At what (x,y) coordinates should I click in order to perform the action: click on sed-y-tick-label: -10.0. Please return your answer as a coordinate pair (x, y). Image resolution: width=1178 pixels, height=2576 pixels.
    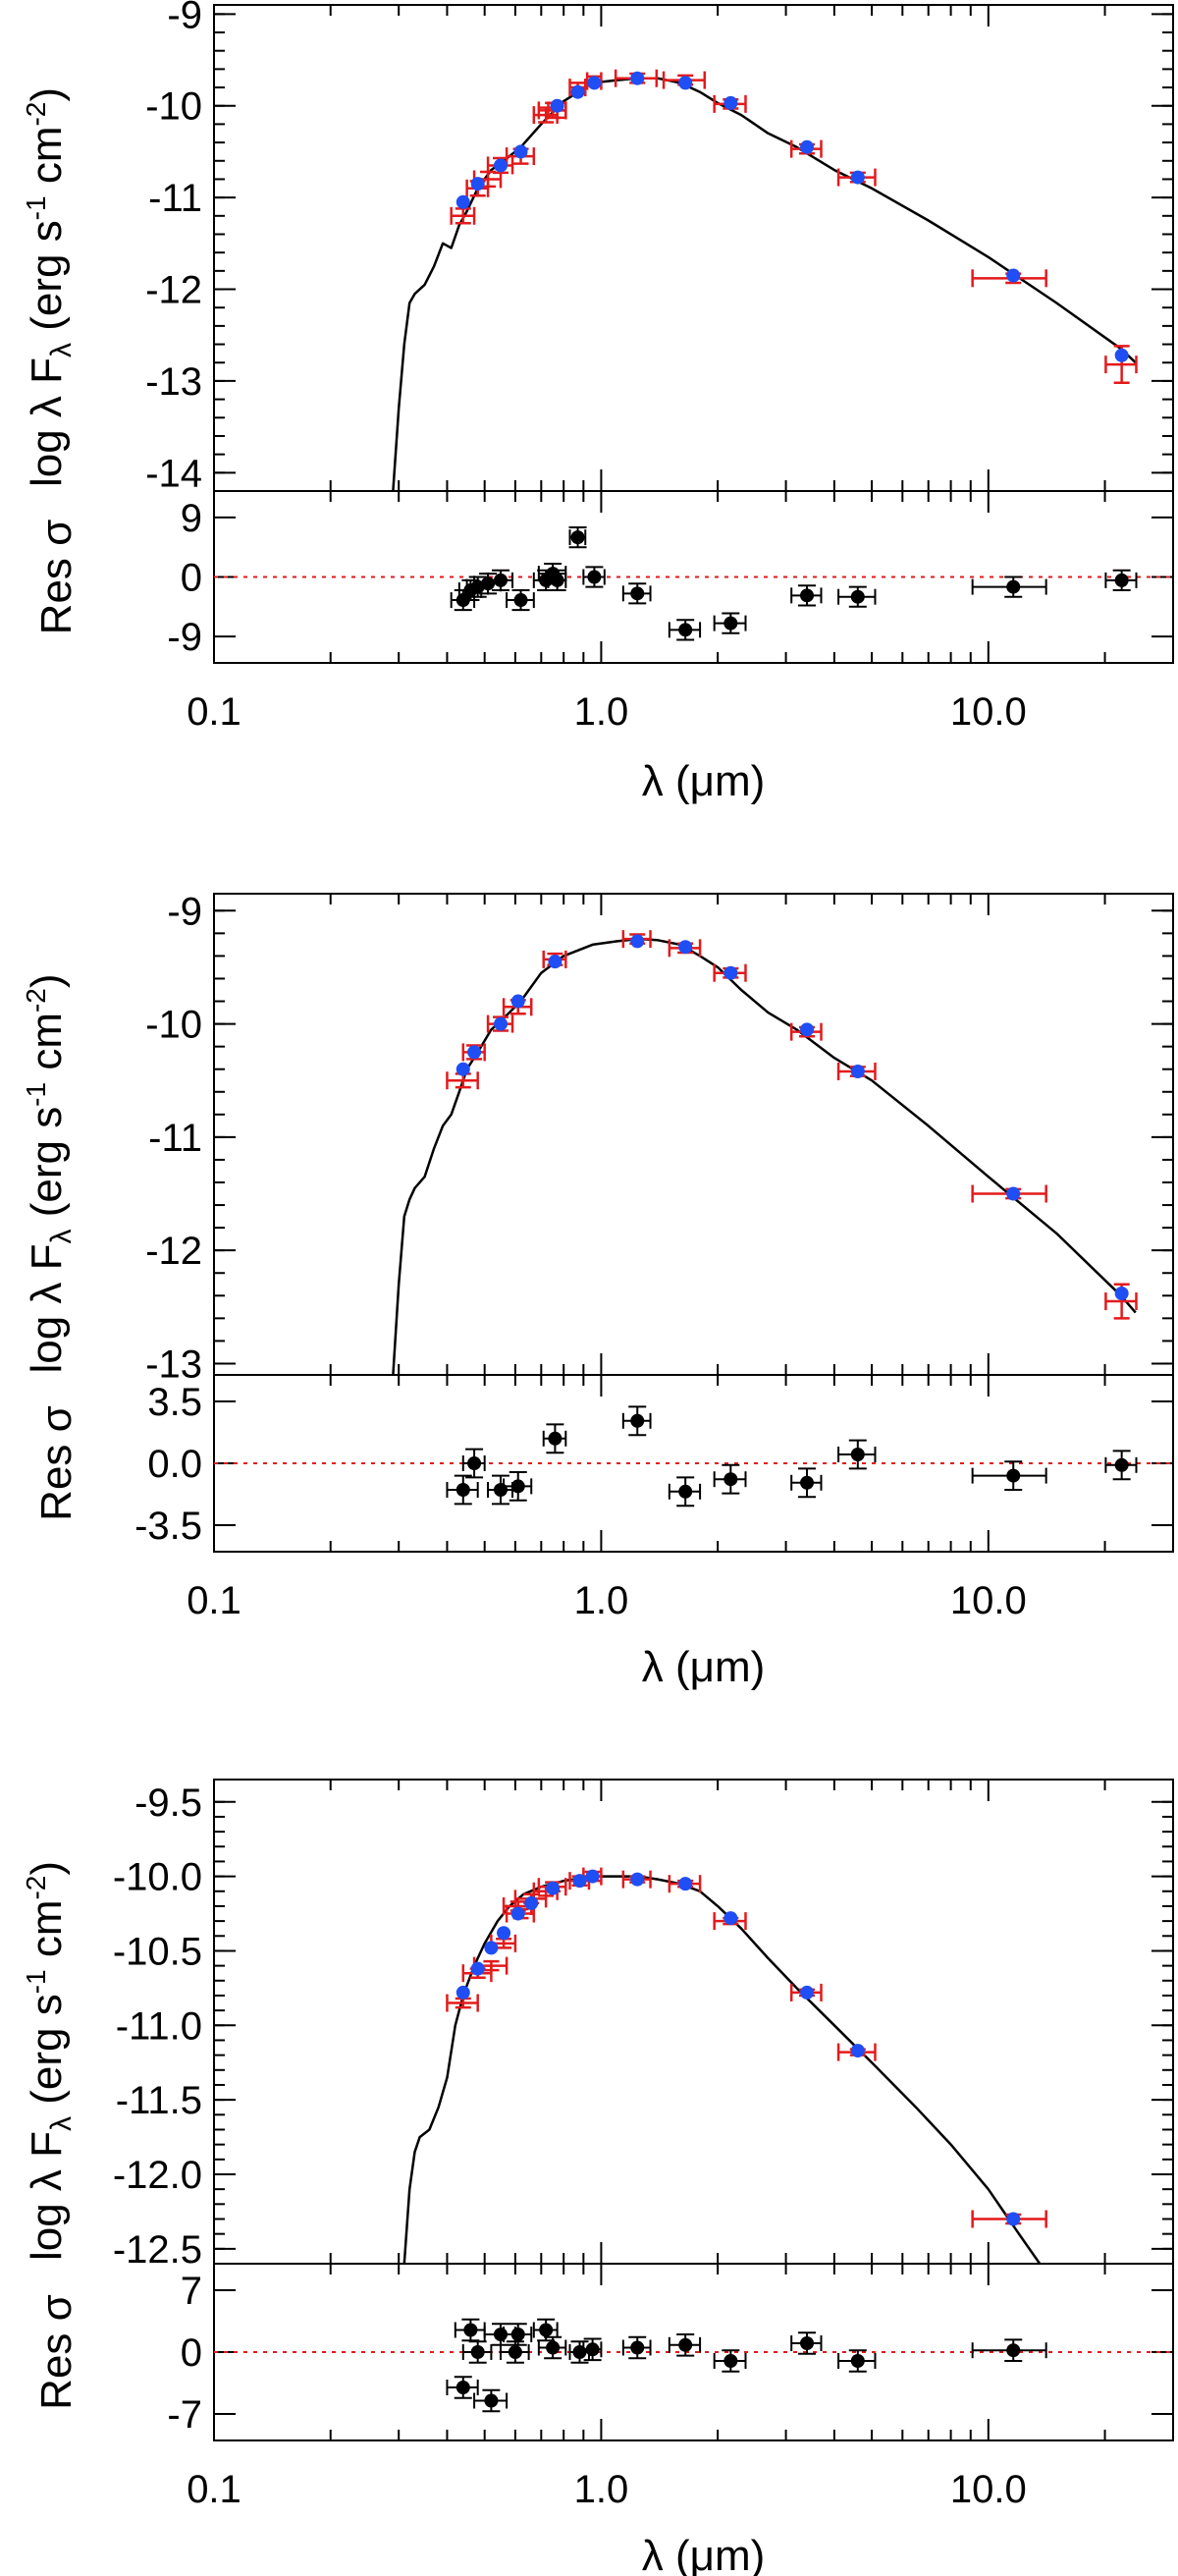
    Looking at the image, I should click on (158, 1877).